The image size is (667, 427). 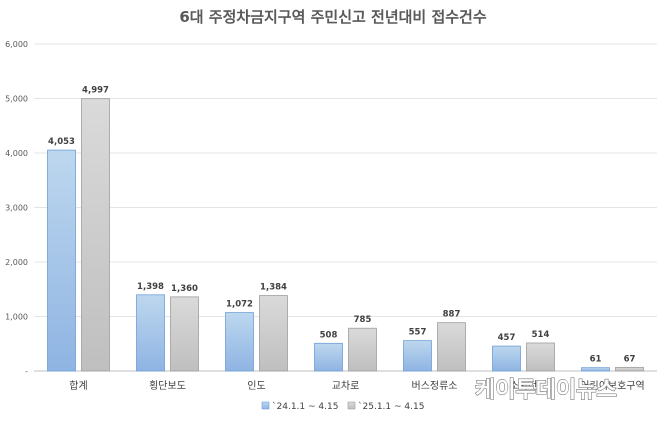 I want to click on y-tick-label: 5,000, so click(x=16, y=99).